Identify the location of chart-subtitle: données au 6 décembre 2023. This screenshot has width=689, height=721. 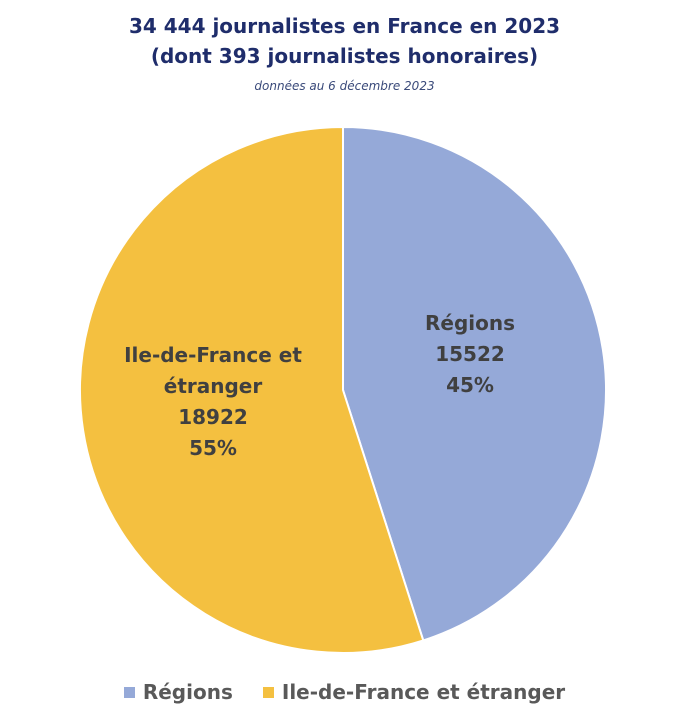
(344, 86).